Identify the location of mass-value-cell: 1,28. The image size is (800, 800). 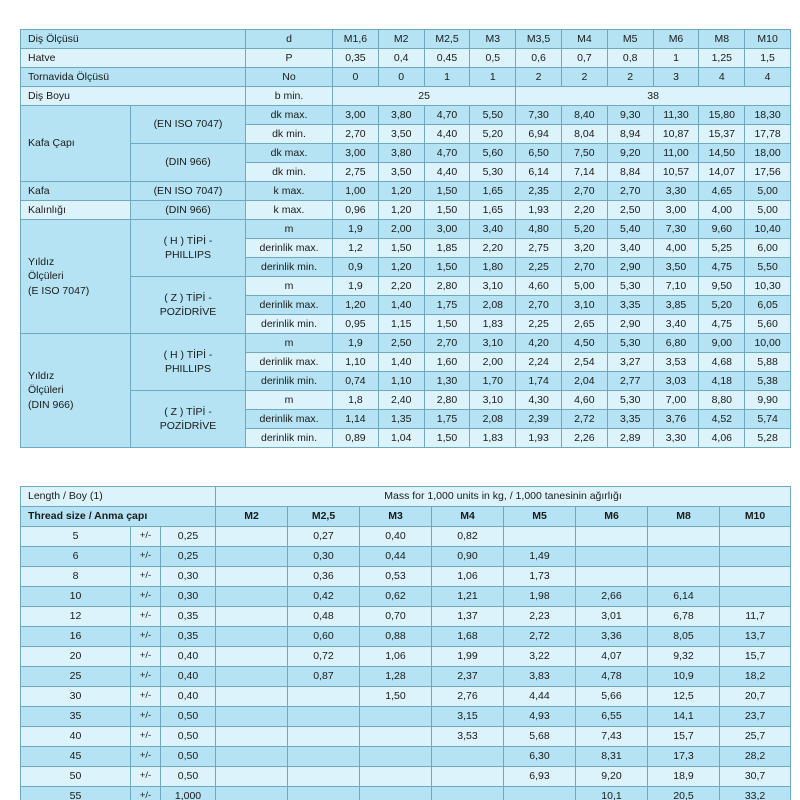
(395, 676).